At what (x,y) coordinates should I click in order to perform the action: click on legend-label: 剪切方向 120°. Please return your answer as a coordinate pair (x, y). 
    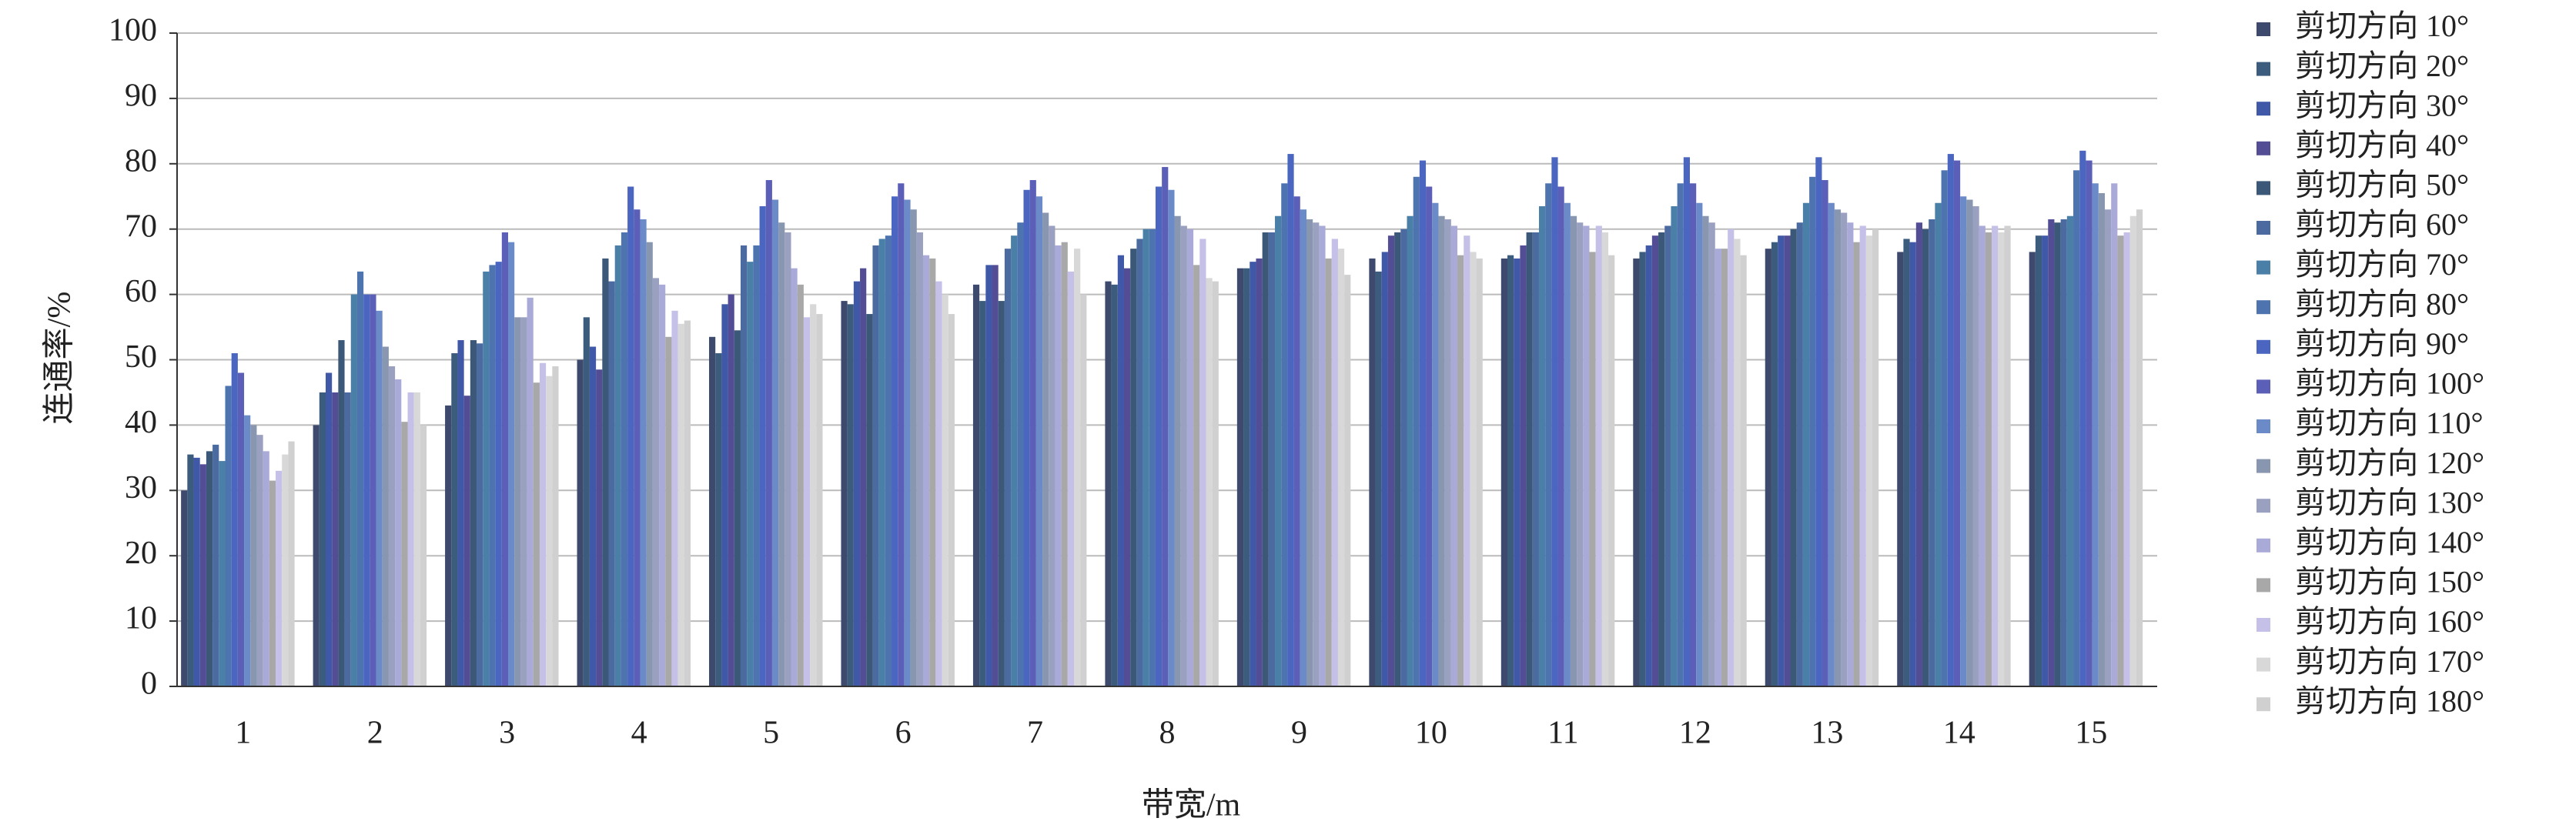
    Looking at the image, I should click on (2389, 463).